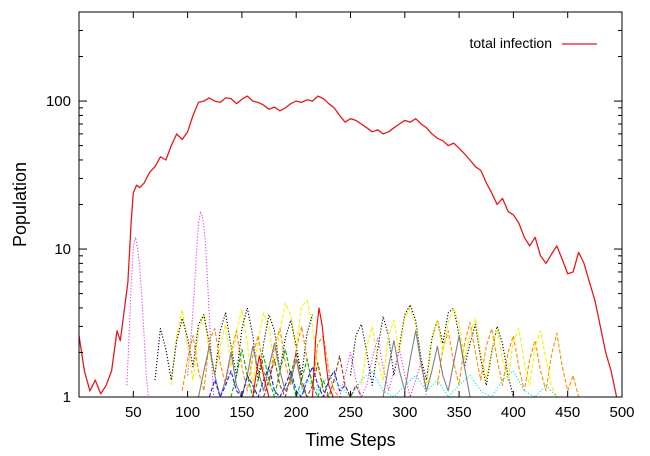 The width and height of the screenshot is (650, 456). I want to click on legend: total infection, so click(533, 43).